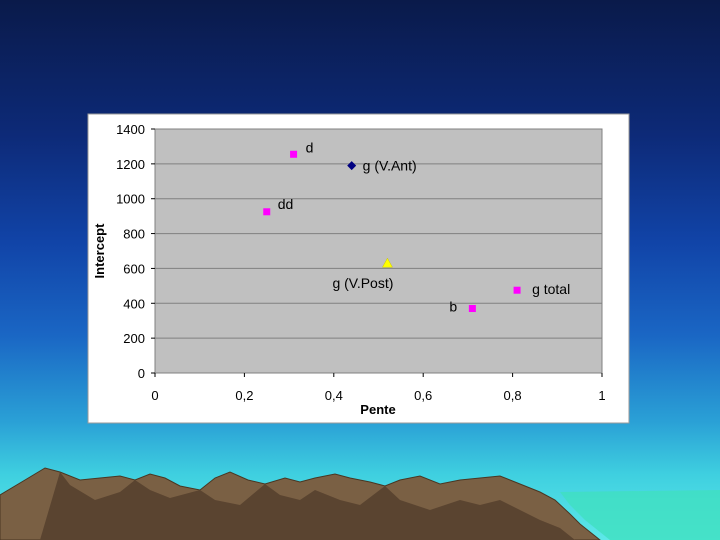  What do you see at coordinates (130, 164) in the screenshot?
I see `y-tick-label: 1200` at bounding box center [130, 164].